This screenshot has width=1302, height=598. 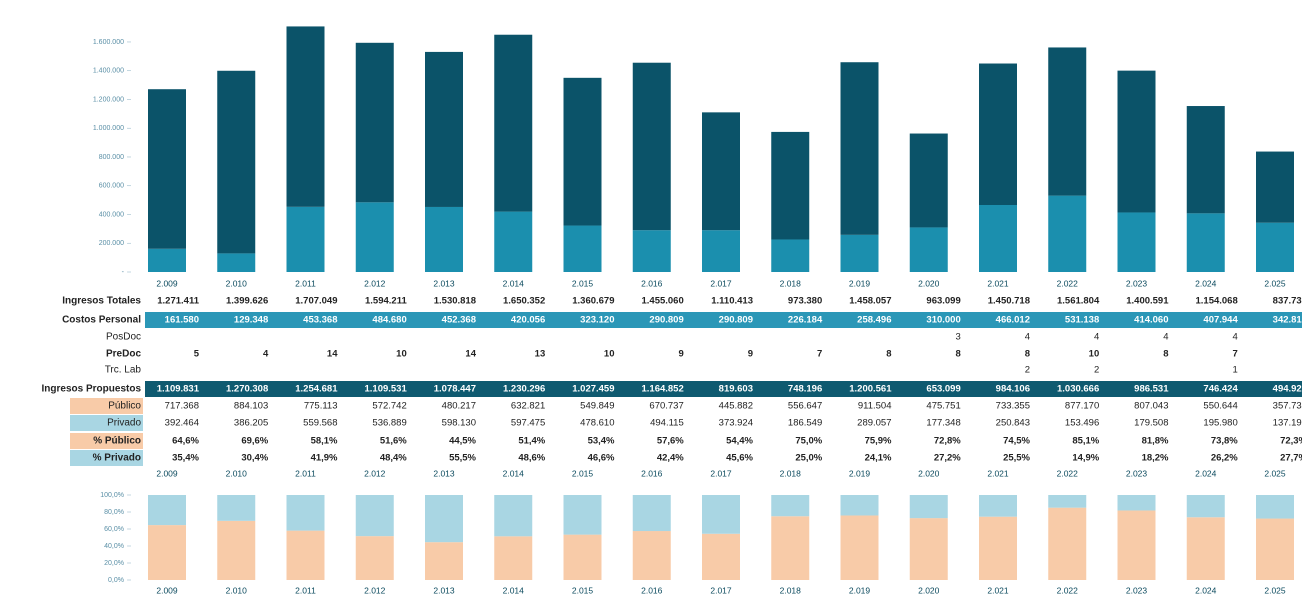 I want to click on cell: 357.731, so click(x=1287, y=406).